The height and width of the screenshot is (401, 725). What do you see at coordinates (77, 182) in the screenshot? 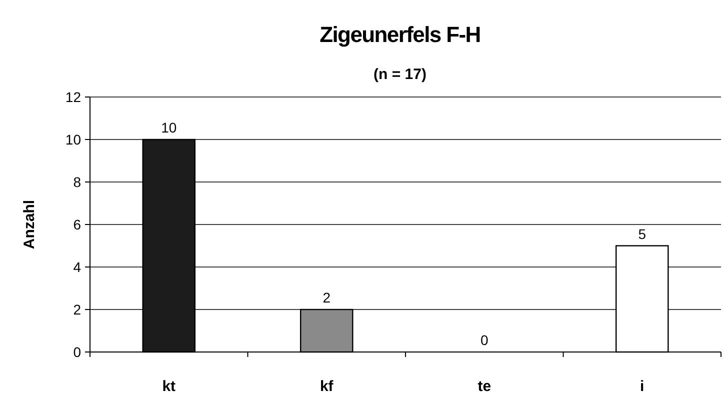
I see `y-tick-label: 8` at bounding box center [77, 182].